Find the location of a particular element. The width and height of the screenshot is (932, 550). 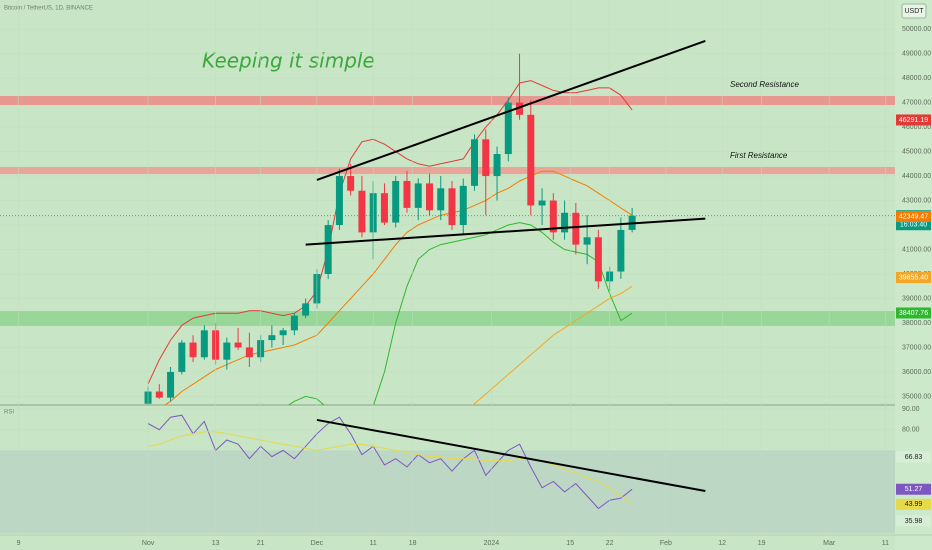

y-tick-label: 43000.00 is located at coordinates (916, 200).